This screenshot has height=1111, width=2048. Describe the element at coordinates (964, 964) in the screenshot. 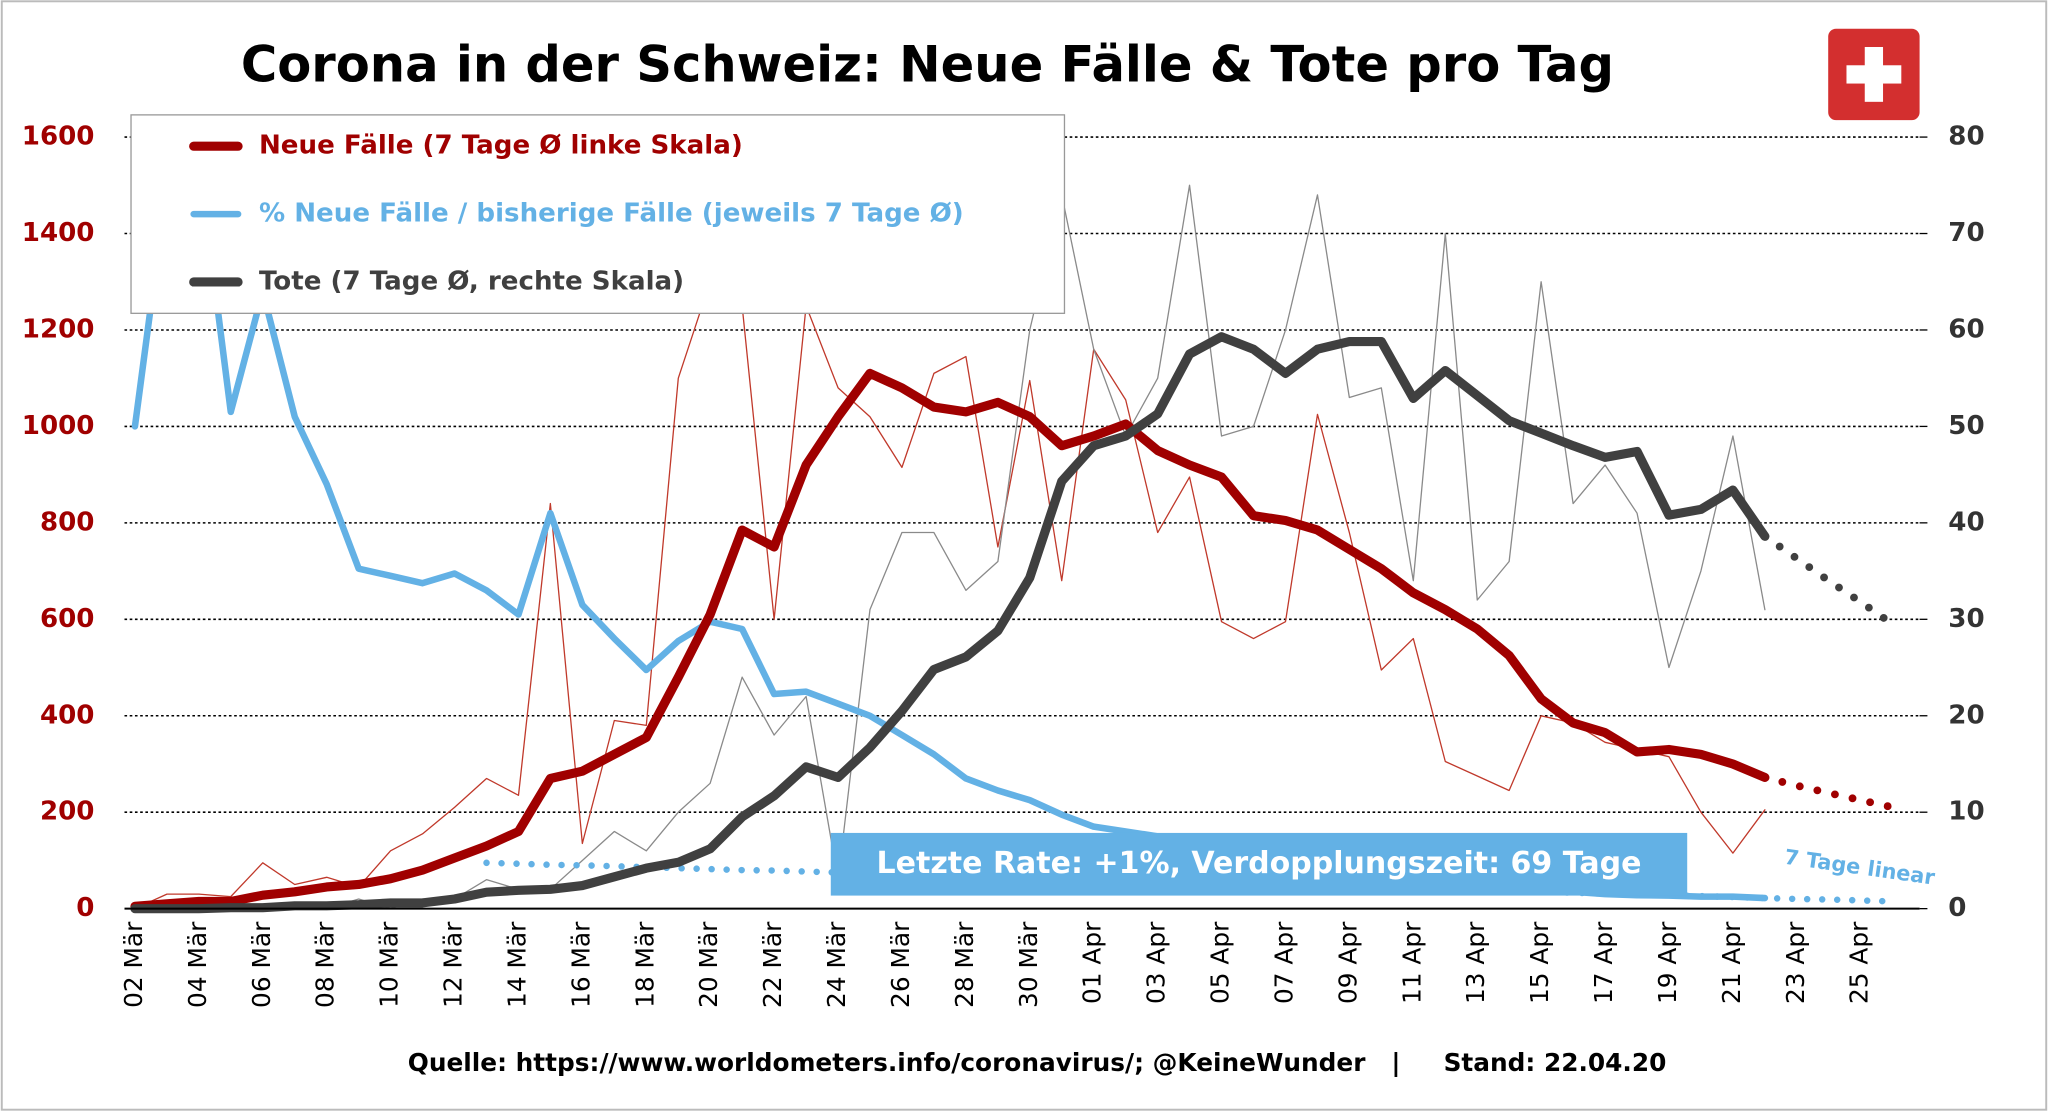

I see `x-tick-label: 28 Mär` at that location.